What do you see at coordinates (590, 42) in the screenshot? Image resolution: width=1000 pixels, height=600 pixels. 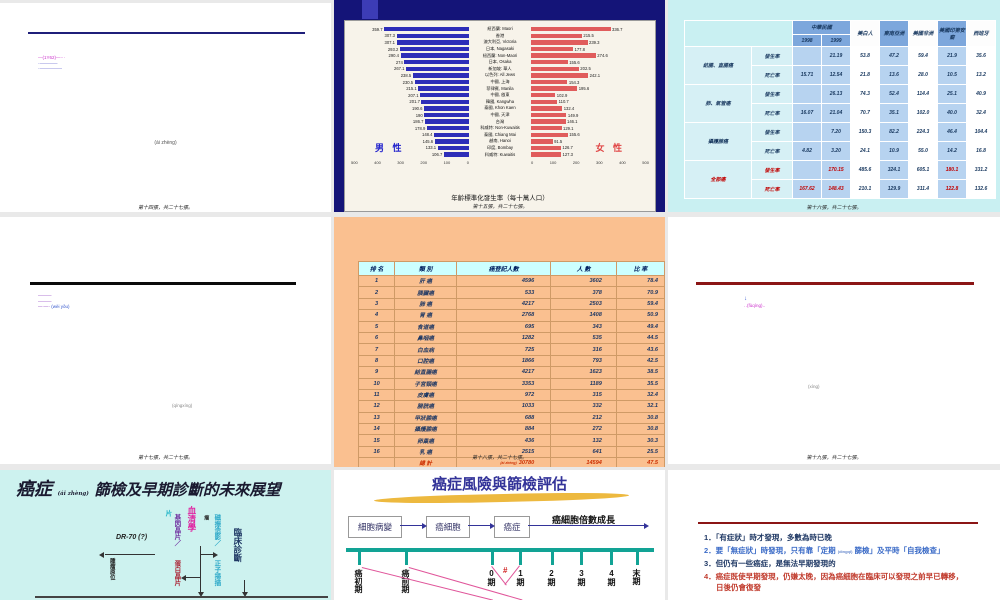 I see `female-track: 239.3` at bounding box center [590, 42].